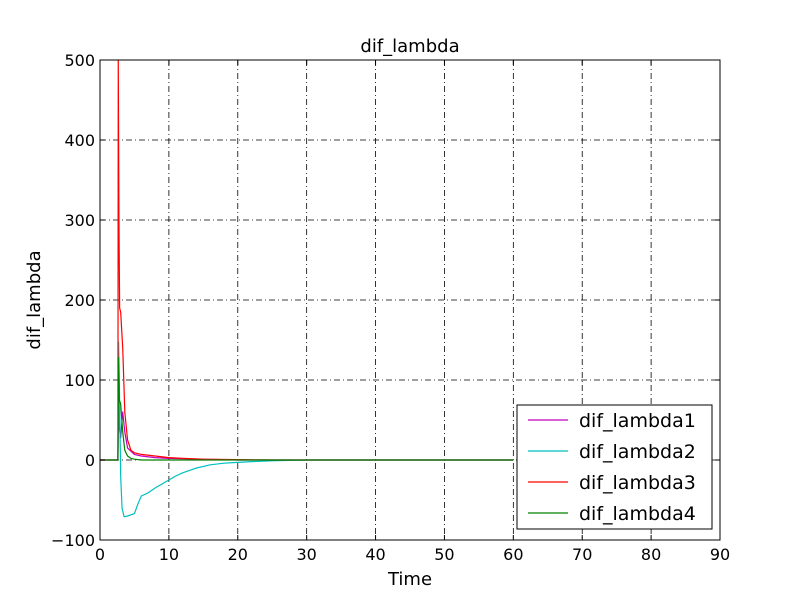 This screenshot has height=600, width=800. Describe the element at coordinates (79, 300) in the screenshot. I see `y-tick-label: 200` at that location.